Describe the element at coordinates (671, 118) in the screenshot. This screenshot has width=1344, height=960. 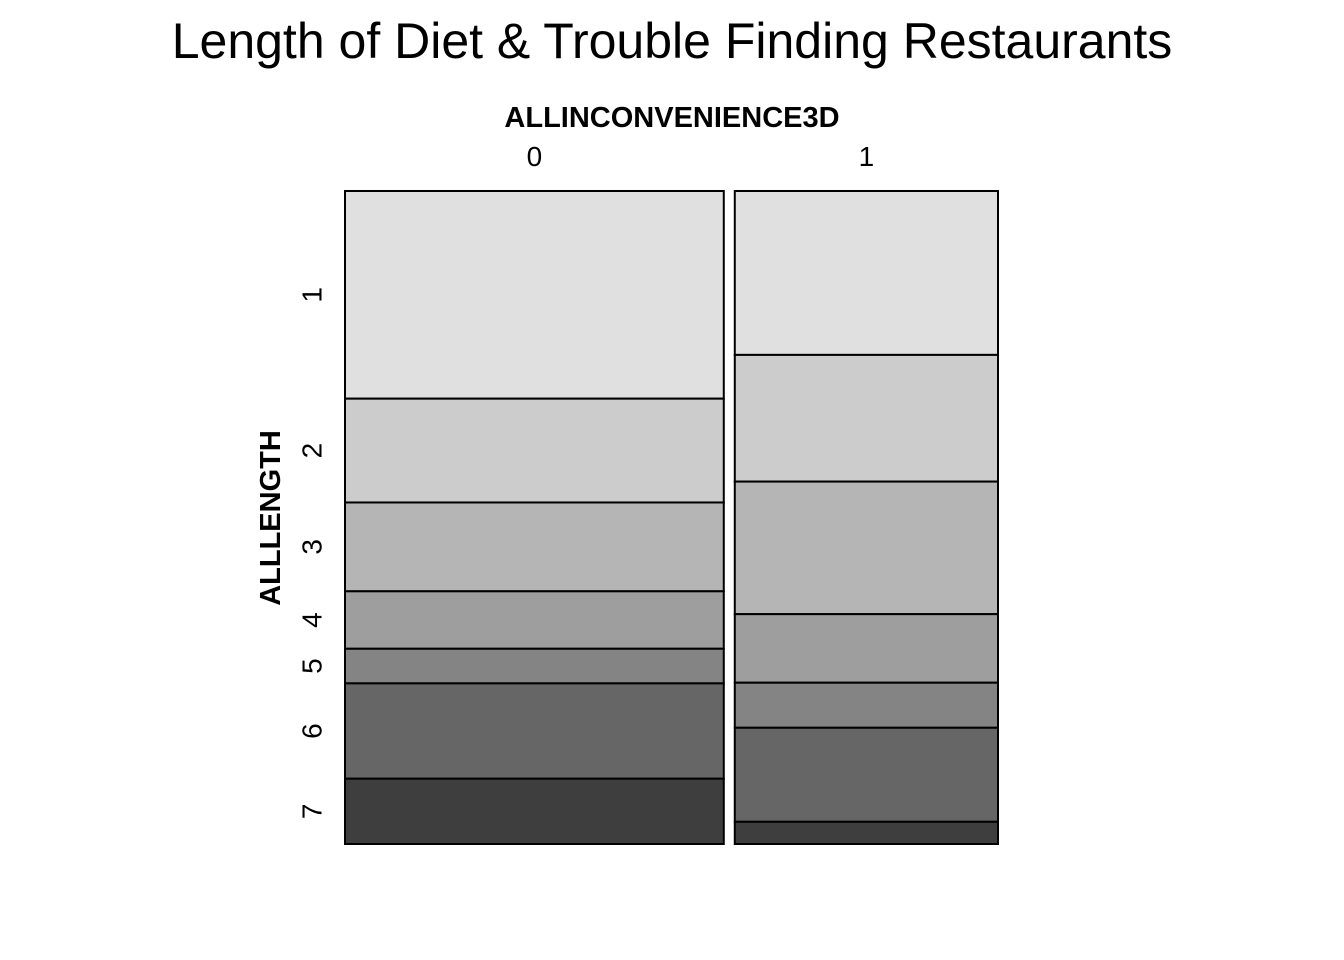
I see `x-axis-label: ALLINCONVENIENCE3D` at that location.